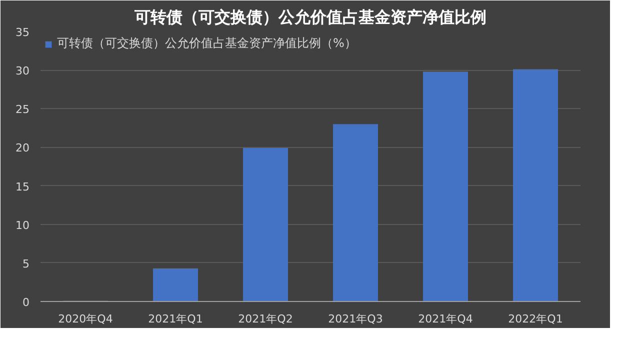 The width and height of the screenshot is (640, 364). I want to click on x-tick-label: 2020年Q4, so click(85, 319).